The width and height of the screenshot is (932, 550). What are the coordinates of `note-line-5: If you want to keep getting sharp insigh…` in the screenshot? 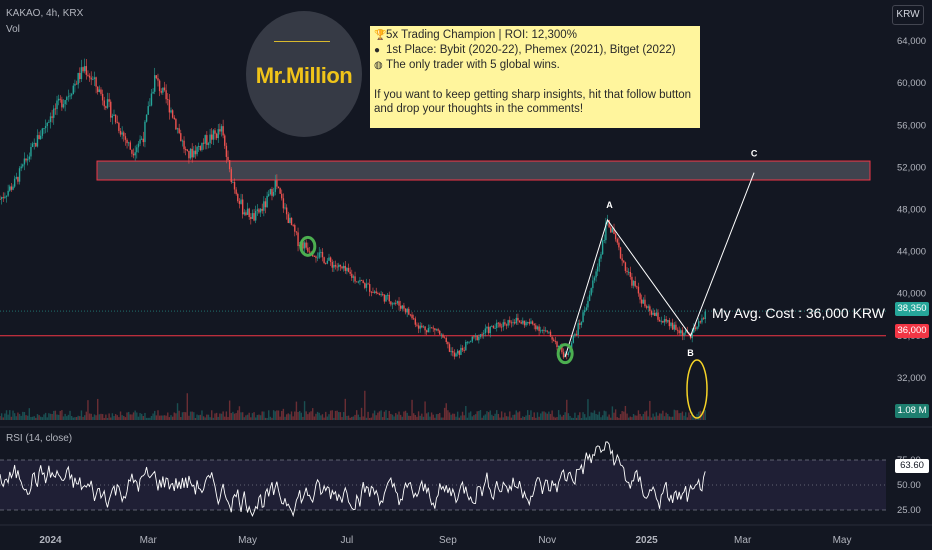 It's located at (533, 94).